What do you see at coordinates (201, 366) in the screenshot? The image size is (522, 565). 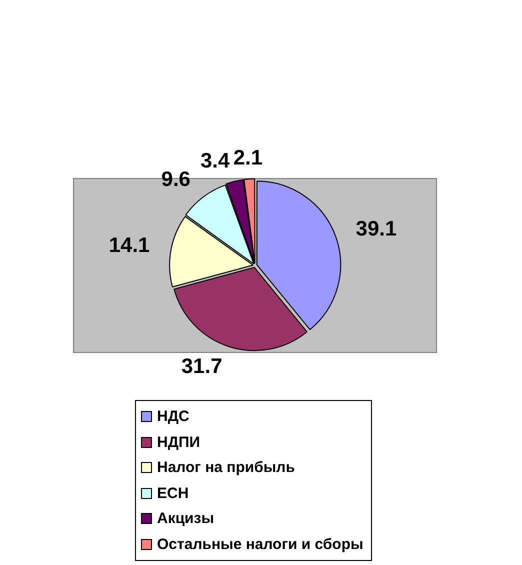 I see `data-label: 31.7` at bounding box center [201, 366].